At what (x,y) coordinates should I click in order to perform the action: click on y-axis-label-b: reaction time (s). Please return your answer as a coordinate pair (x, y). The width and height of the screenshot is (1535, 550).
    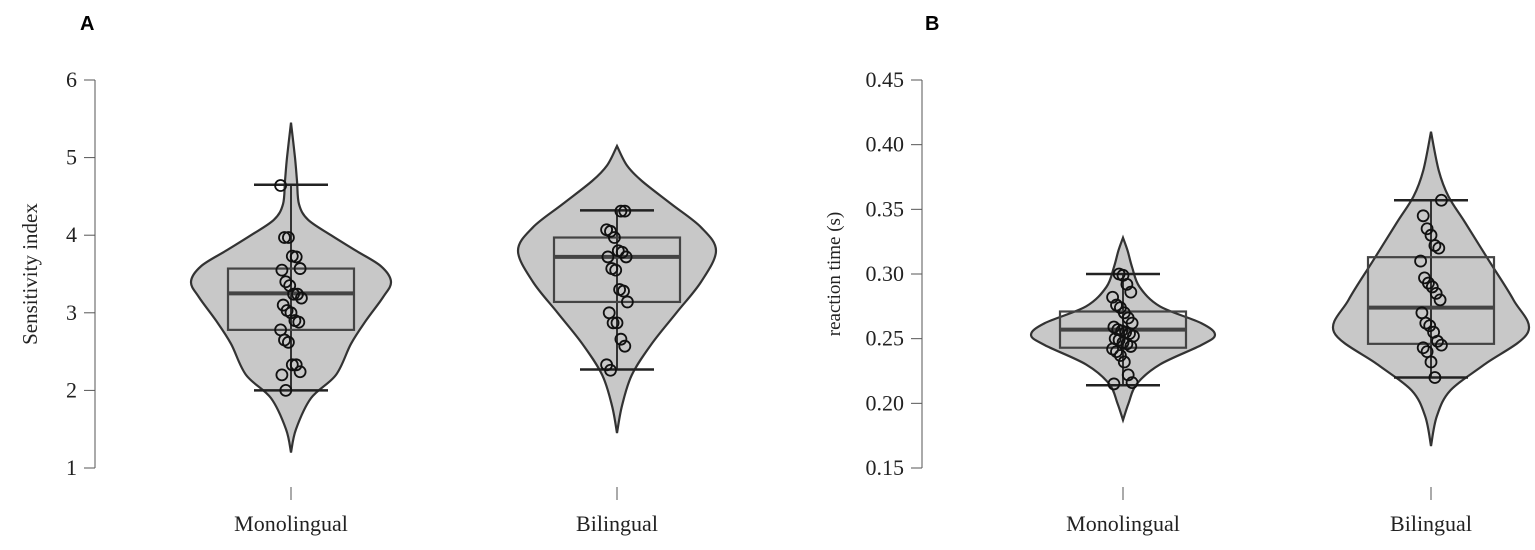
    Looking at the image, I should click on (834, 274).